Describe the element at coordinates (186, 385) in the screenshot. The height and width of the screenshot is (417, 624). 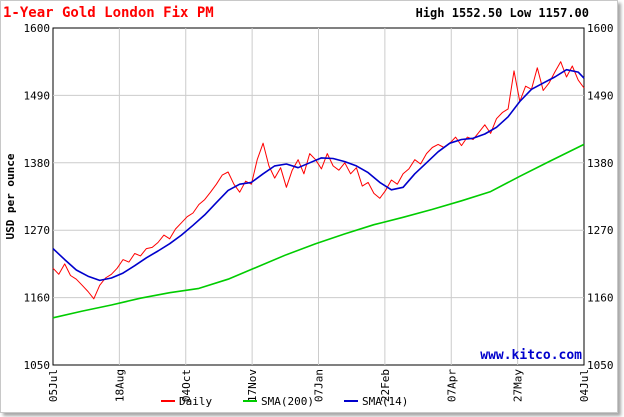
I see `x-tick-label: 04Oct` at that location.